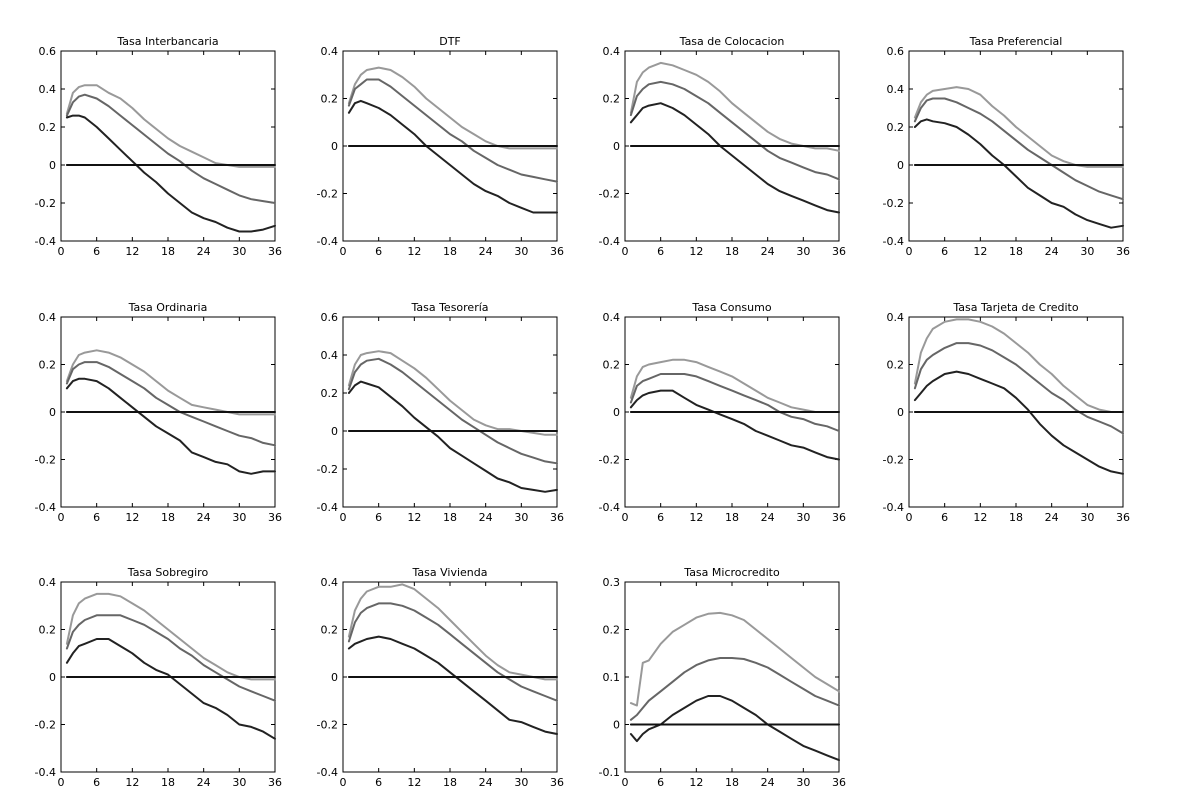  Describe the element at coordinates (449, 307) in the screenshot. I see `chart-title: Tasa Tesorería` at that location.